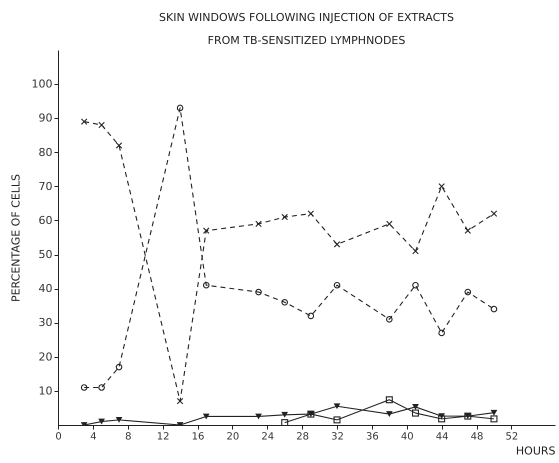 This screenshot has width=559, height=463. Describe the element at coordinates (45, 118) in the screenshot. I see `y-tick-label: 90` at that location.